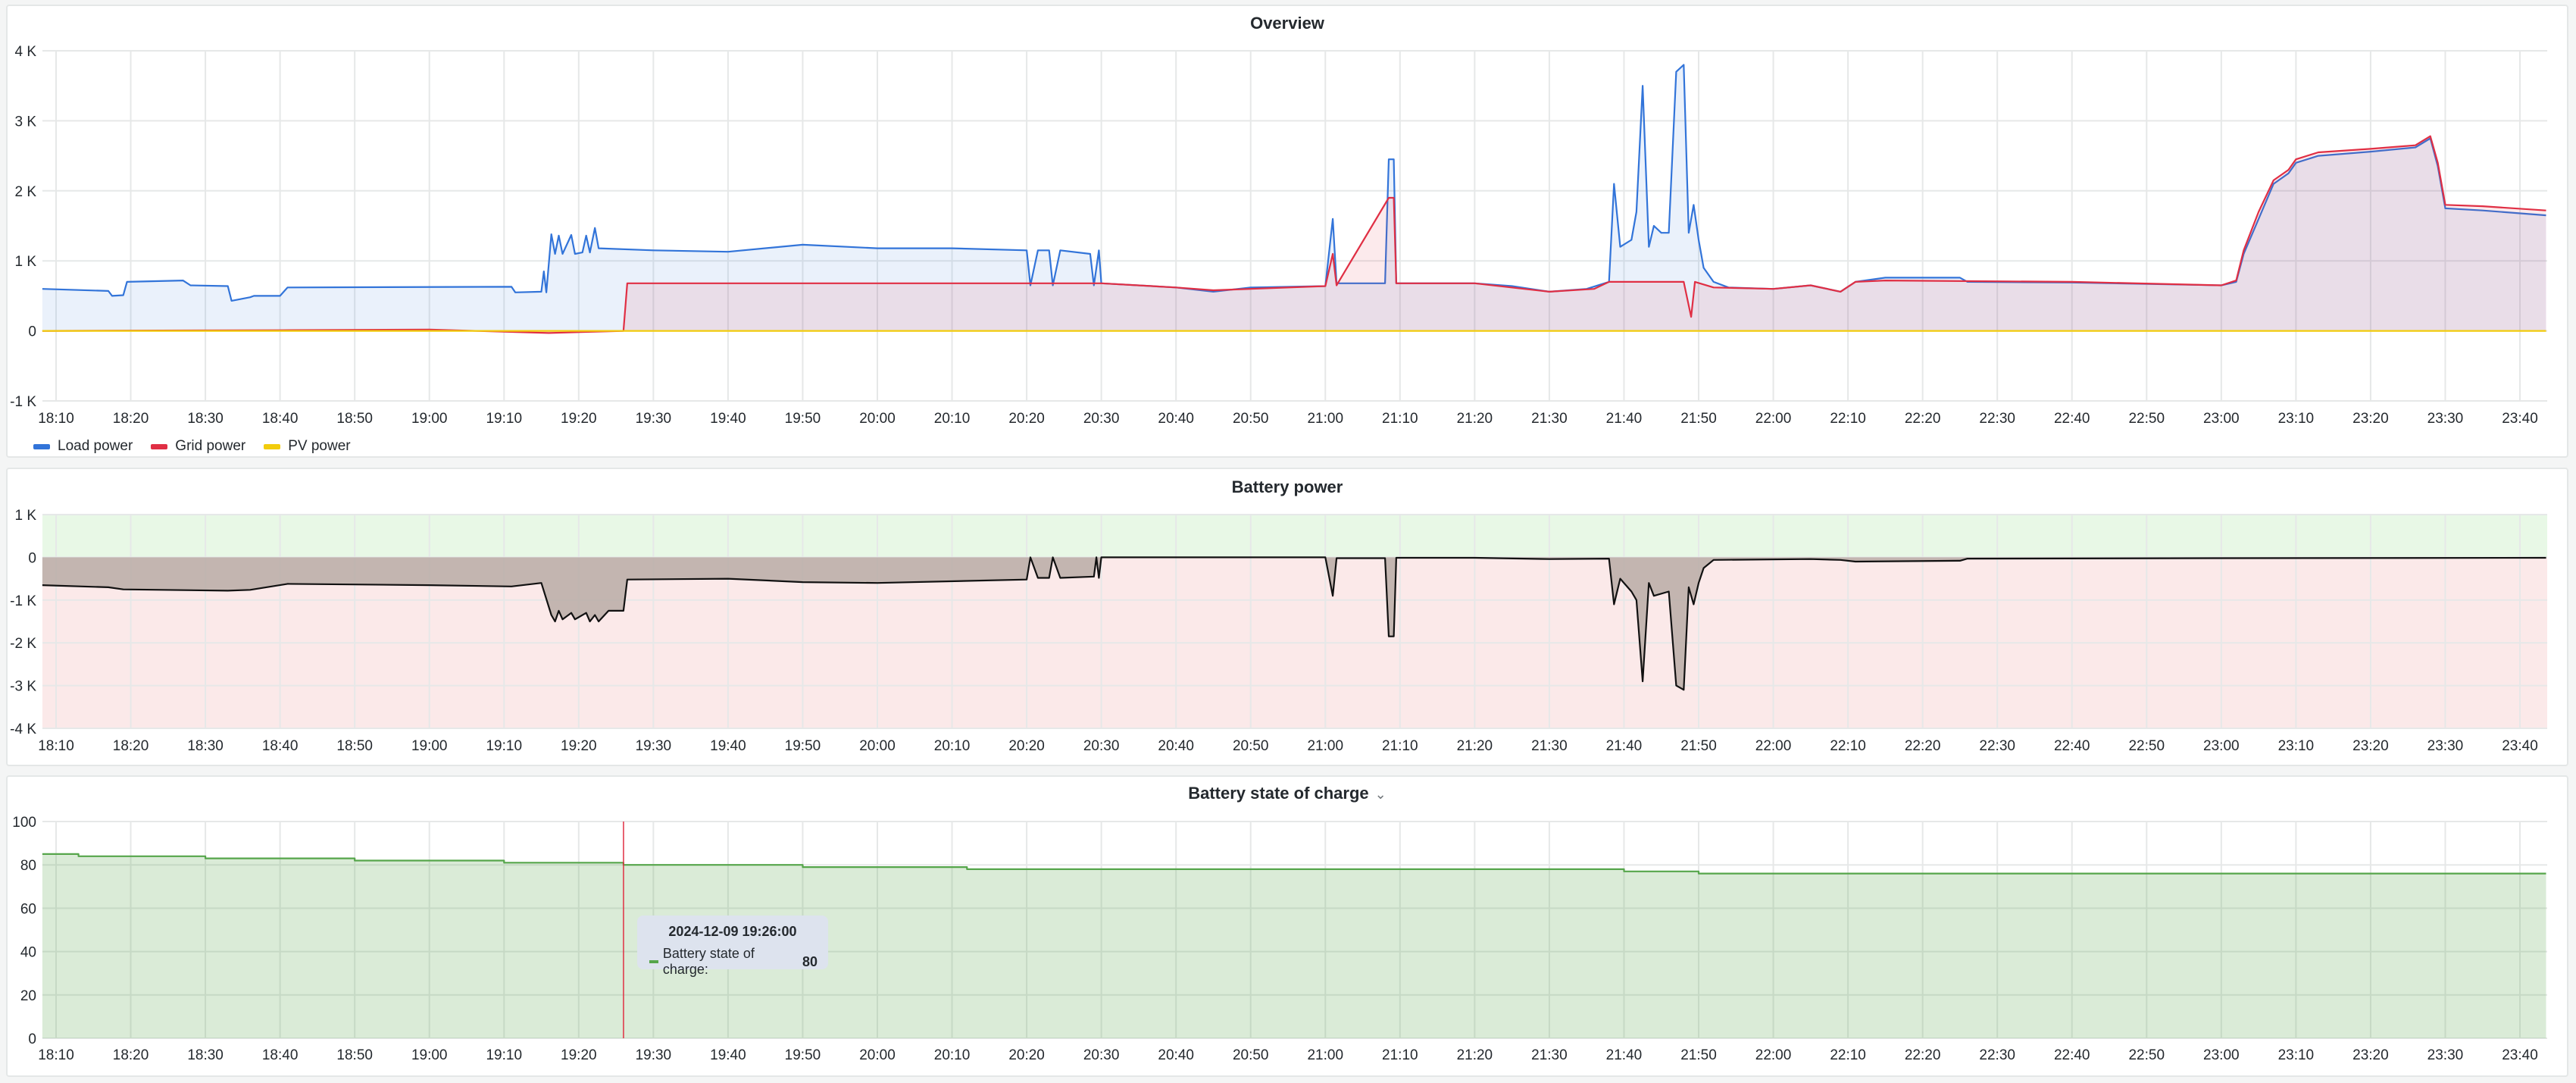  I want to click on legend: Load power Grid power PV power, so click(192, 446).